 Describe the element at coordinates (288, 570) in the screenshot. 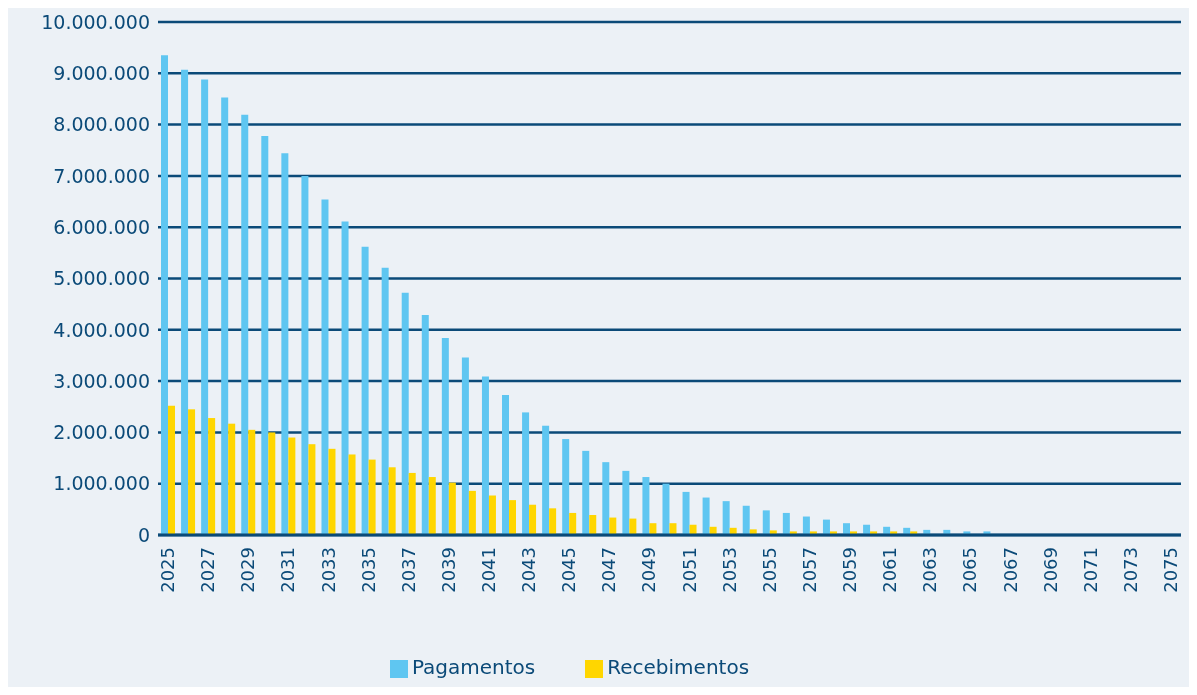

I see `x-tick-label: 2031` at that location.